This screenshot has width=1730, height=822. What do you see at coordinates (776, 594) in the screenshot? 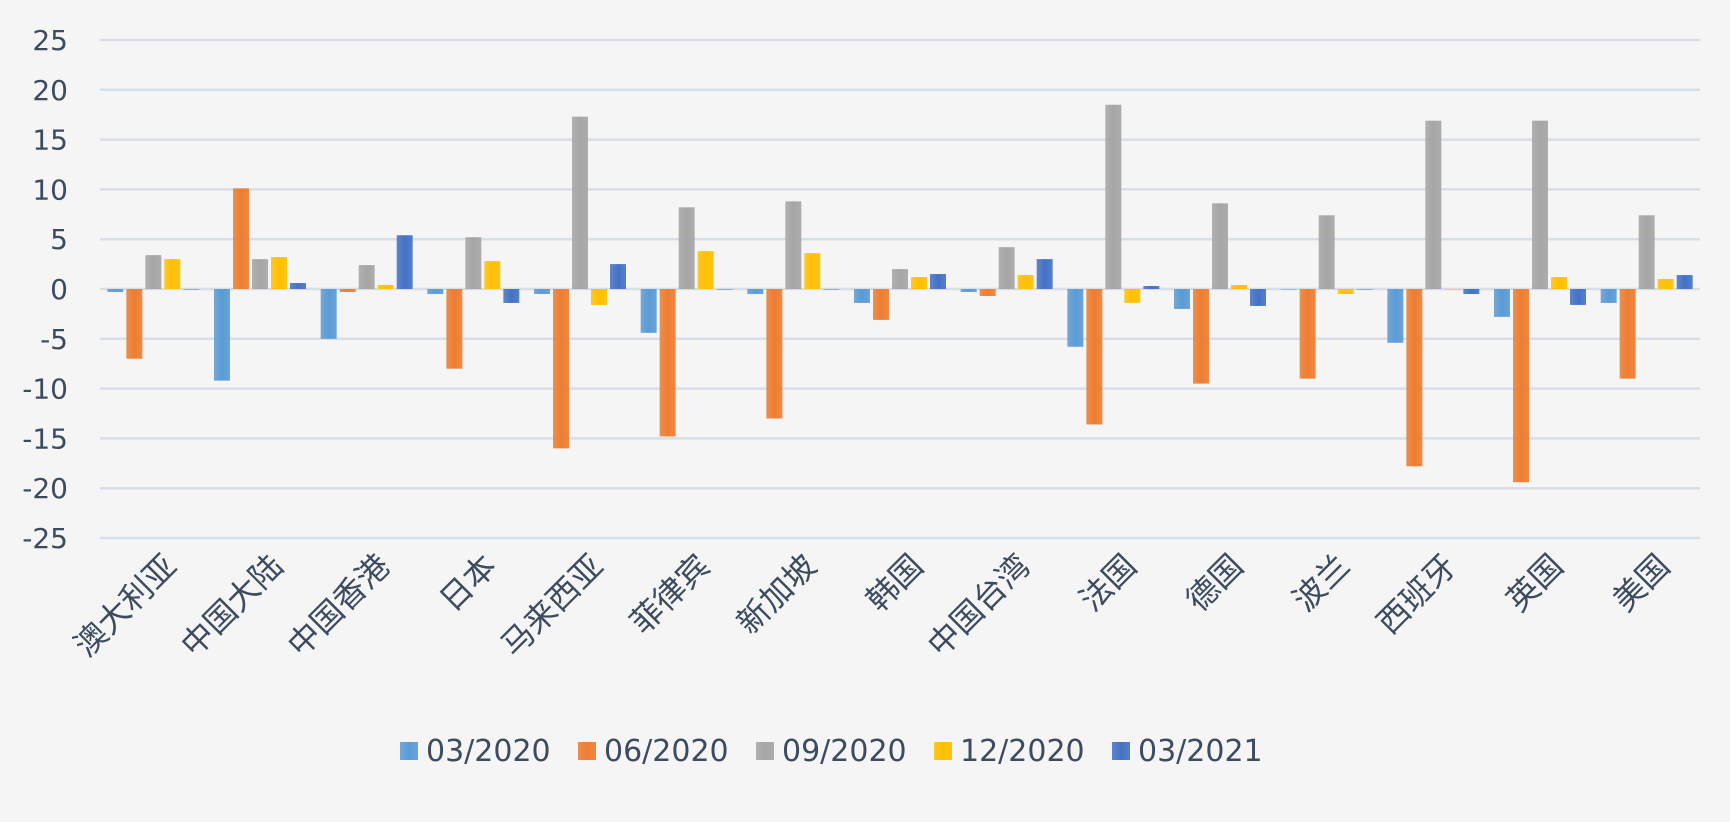
I see `category-label: 新加坡` at bounding box center [776, 594].